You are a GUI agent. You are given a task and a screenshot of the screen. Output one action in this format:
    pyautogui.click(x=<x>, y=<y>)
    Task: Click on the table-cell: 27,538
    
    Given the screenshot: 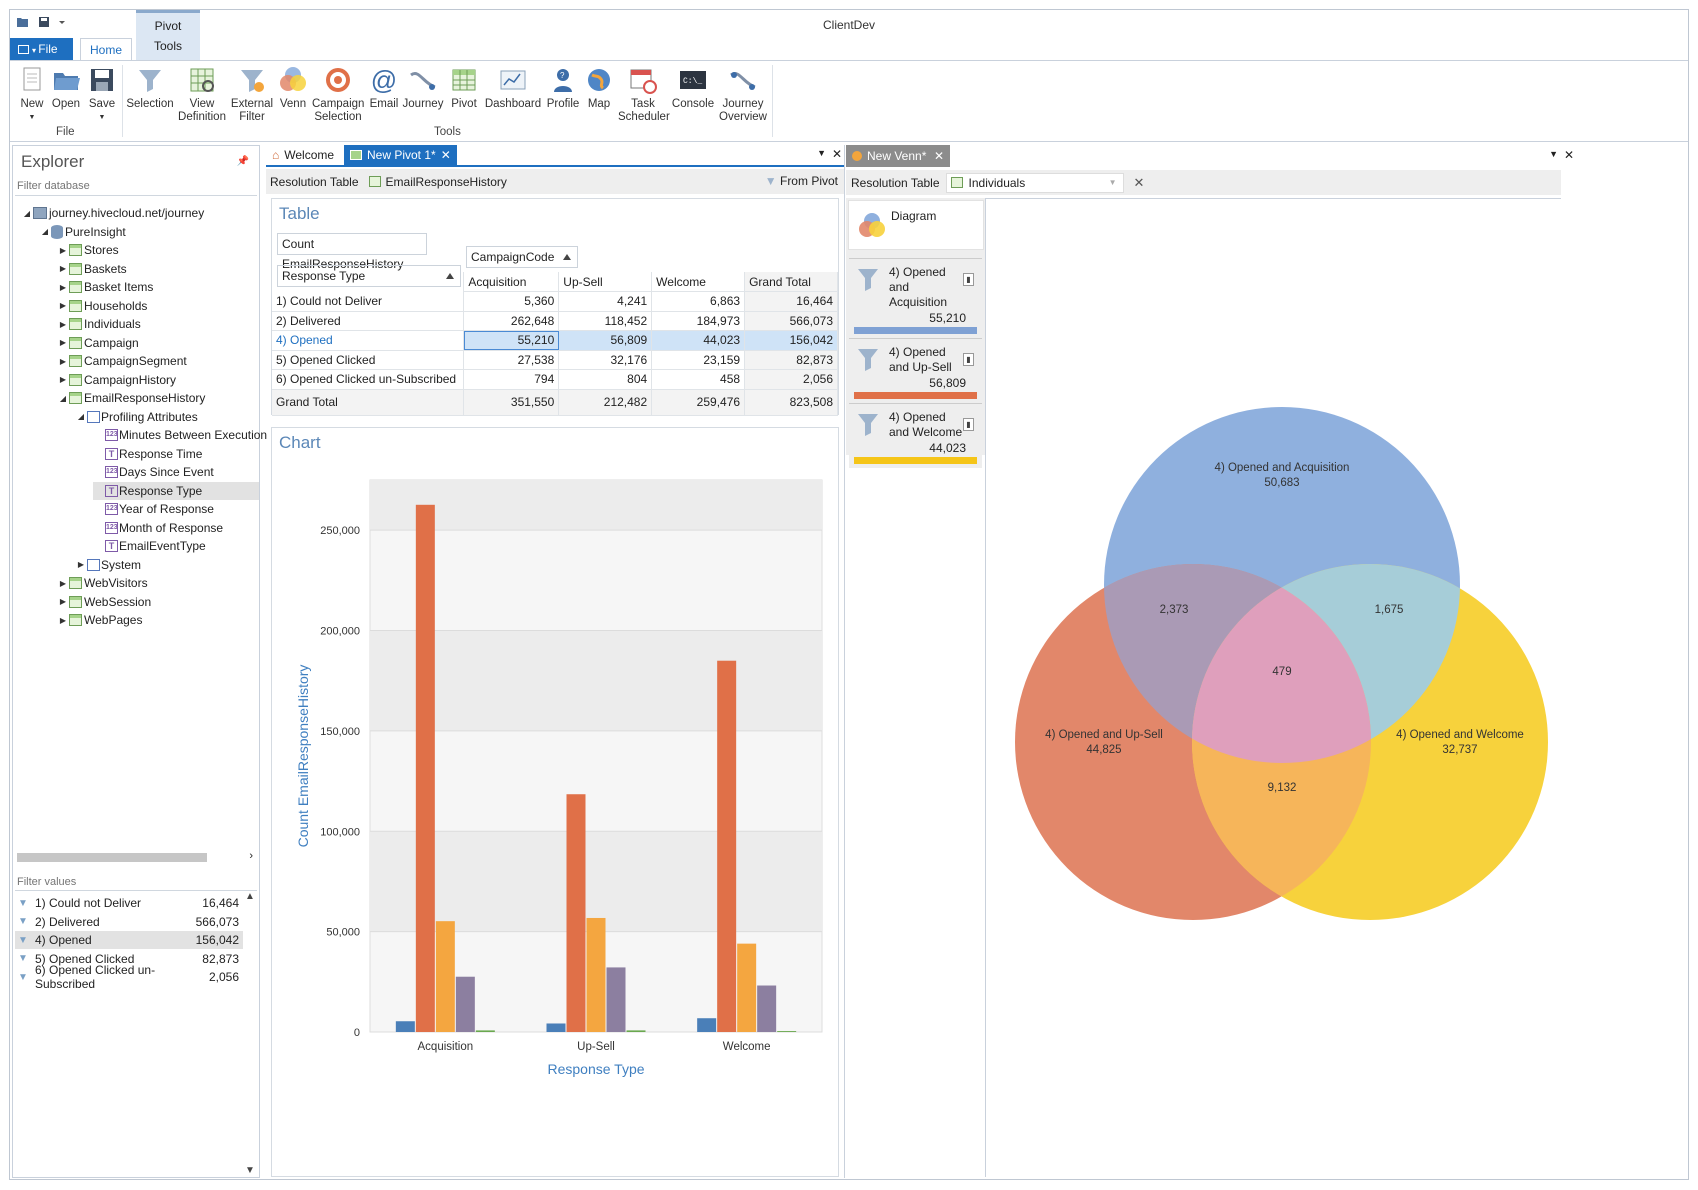 What is the action you would take?
    pyautogui.click(x=511, y=360)
    